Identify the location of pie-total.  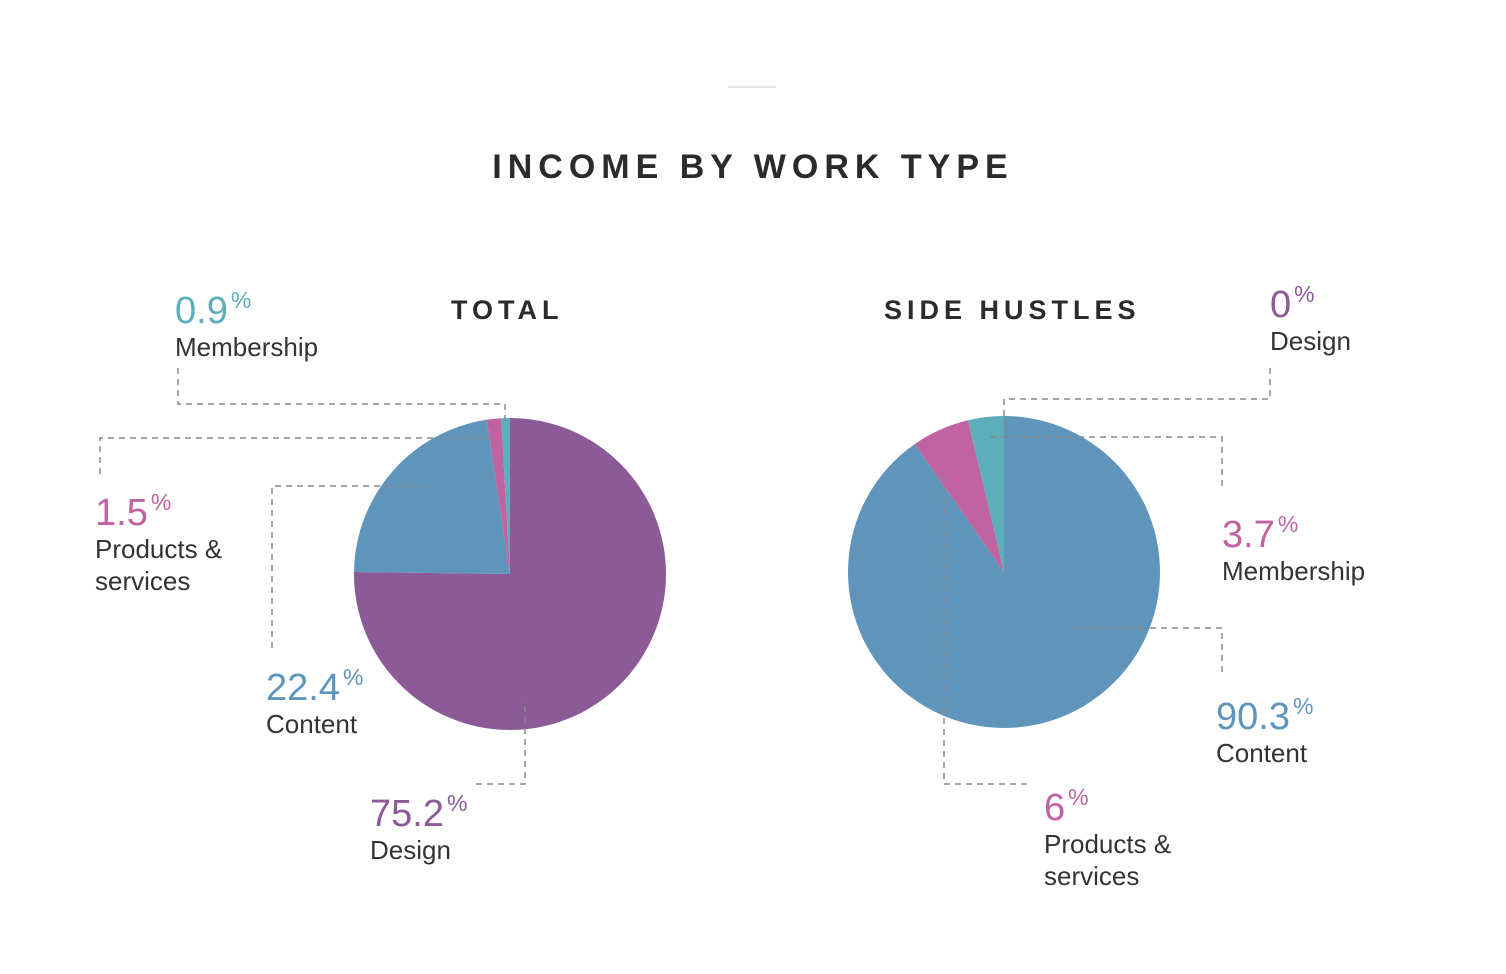
(510, 574).